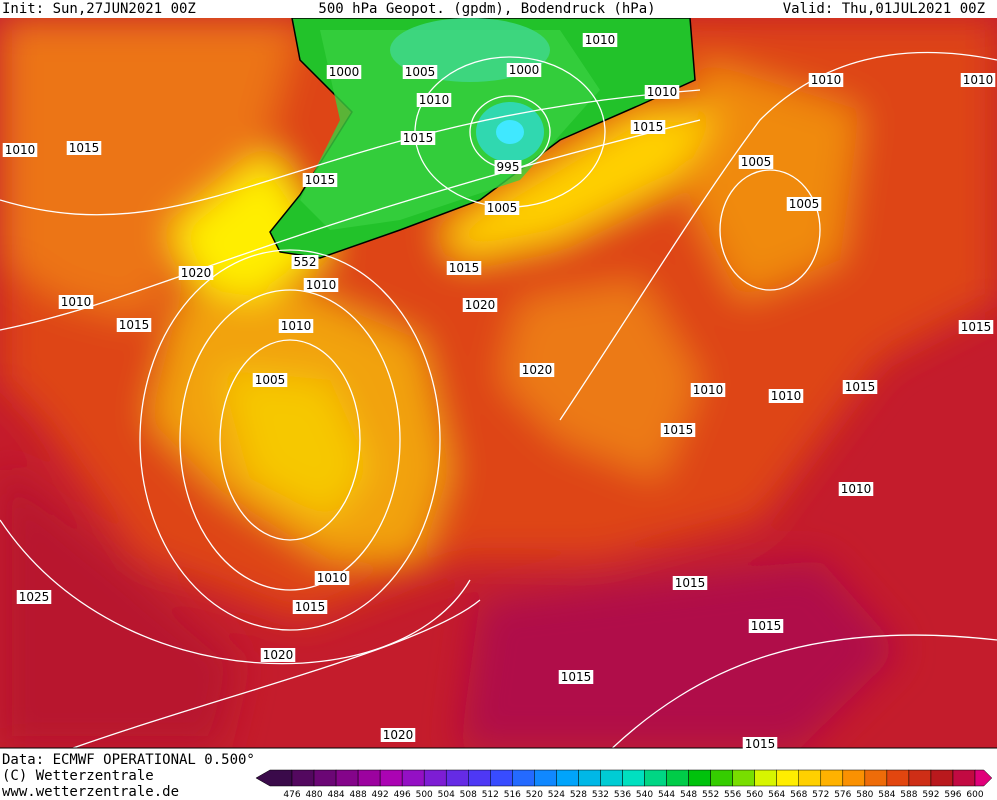 The image size is (997, 800). I want to click on colorbar-label: 588, so click(908, 795).